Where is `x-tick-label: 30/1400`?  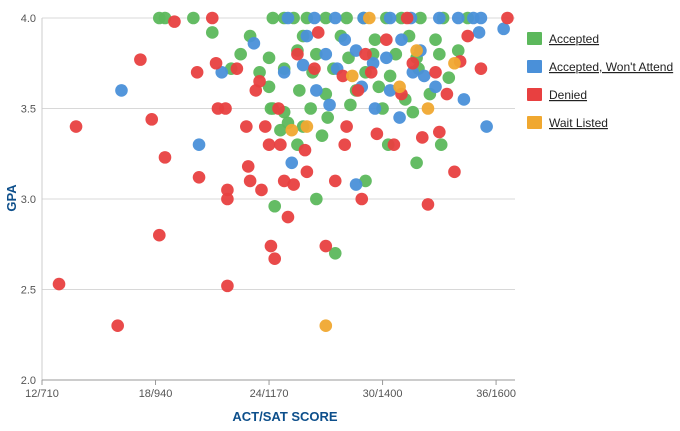 x-tick-label: 30/1400 is located at coordinates (383, 394).